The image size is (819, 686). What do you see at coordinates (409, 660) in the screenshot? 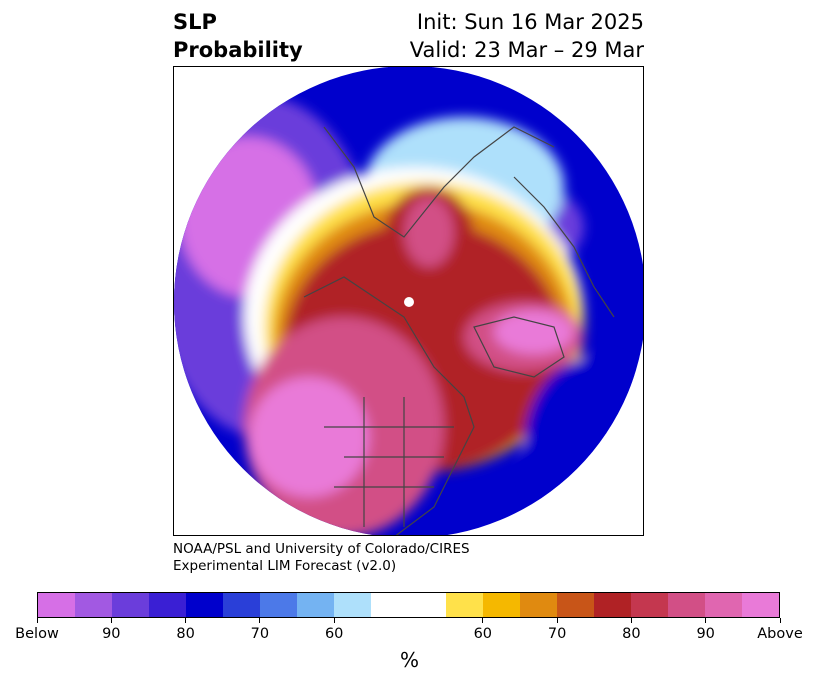
I see `colorbar-unit: %` at bounding box center [409, 660].